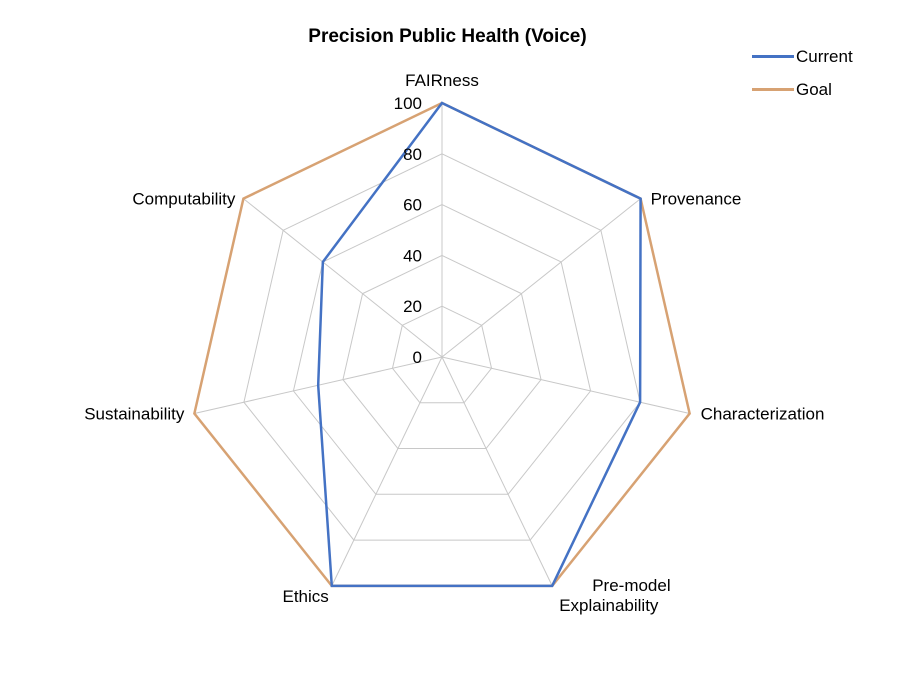 The height and width of the screenshot is (682, 914). What do you see at coordinates (824, 56) in the screenshot?
I see `legend-label: Current` at bounding box center [824, 56].